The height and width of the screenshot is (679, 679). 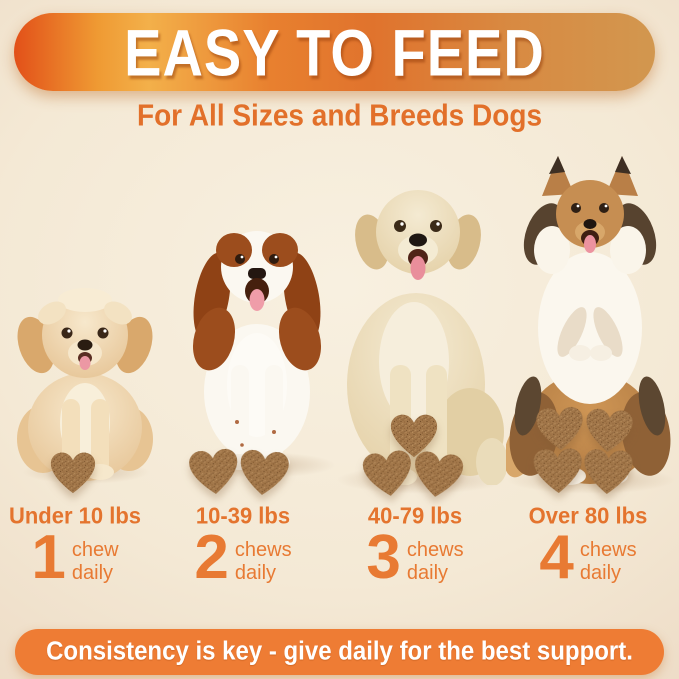 I want to click on weight-range-label: 10-39 lbs, so click(x=243, y=515).